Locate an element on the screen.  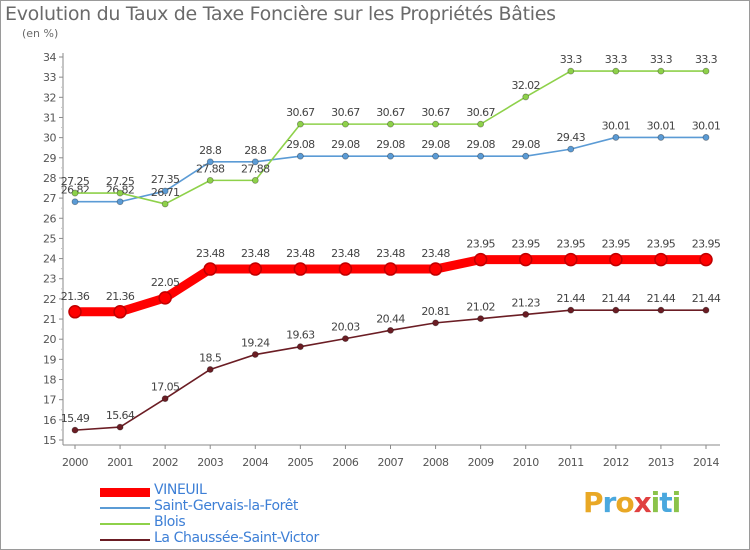
data-label: 21.02 is located at coordinates (480, 307).